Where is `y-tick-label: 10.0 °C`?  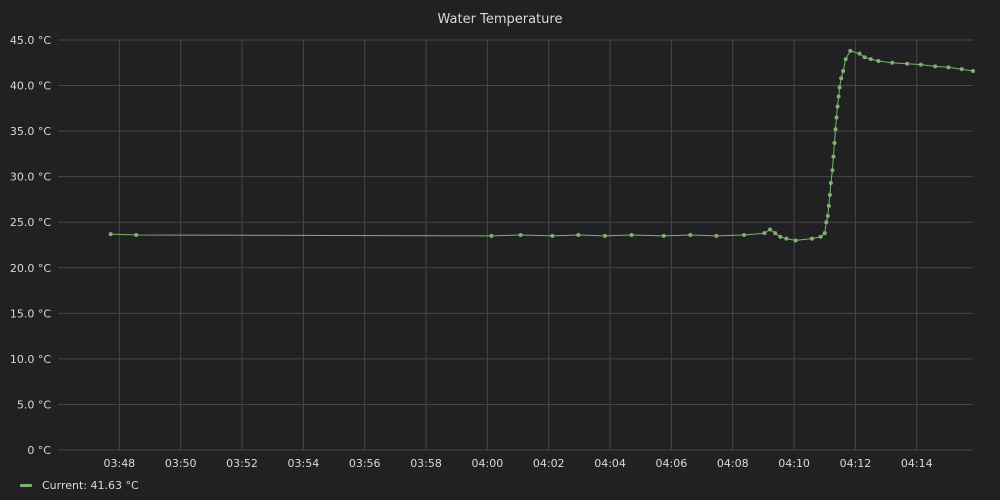
y-tick-label: 10.0 °C is located at coordinates (30, 359).